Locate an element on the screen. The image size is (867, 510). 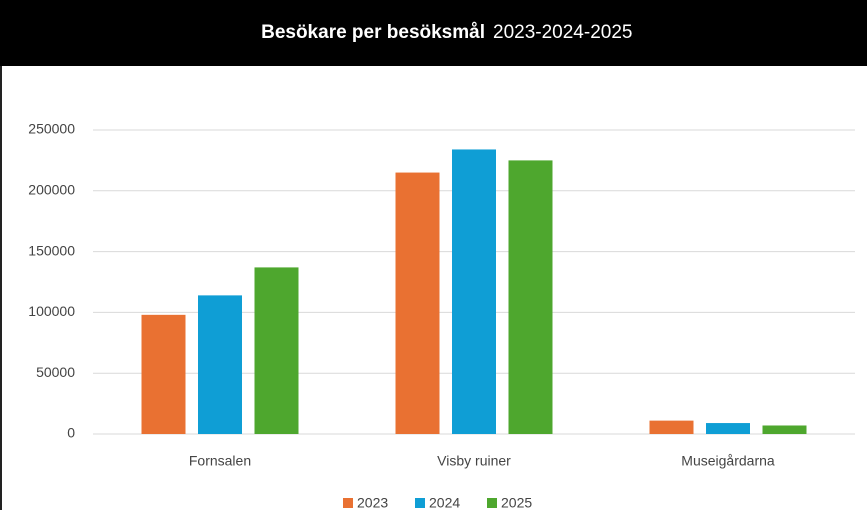
y-tick-label: 0 is located at coordinates (71, 433).